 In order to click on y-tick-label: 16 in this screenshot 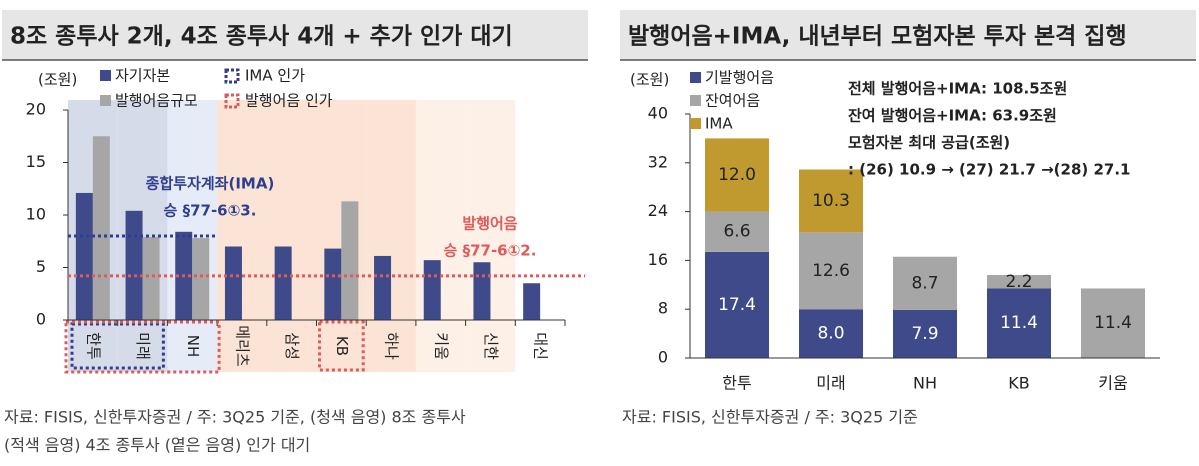, I will do `click(658, 259)`.